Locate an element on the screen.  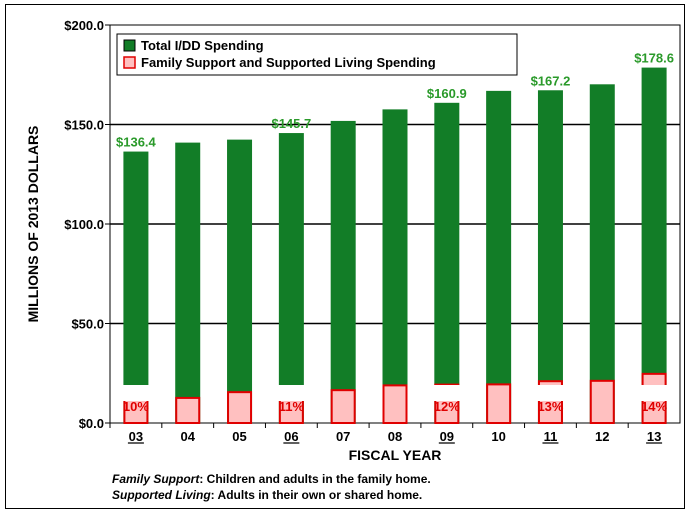
data-label-total-11: $167.2 is located at coordinates (551, 80).